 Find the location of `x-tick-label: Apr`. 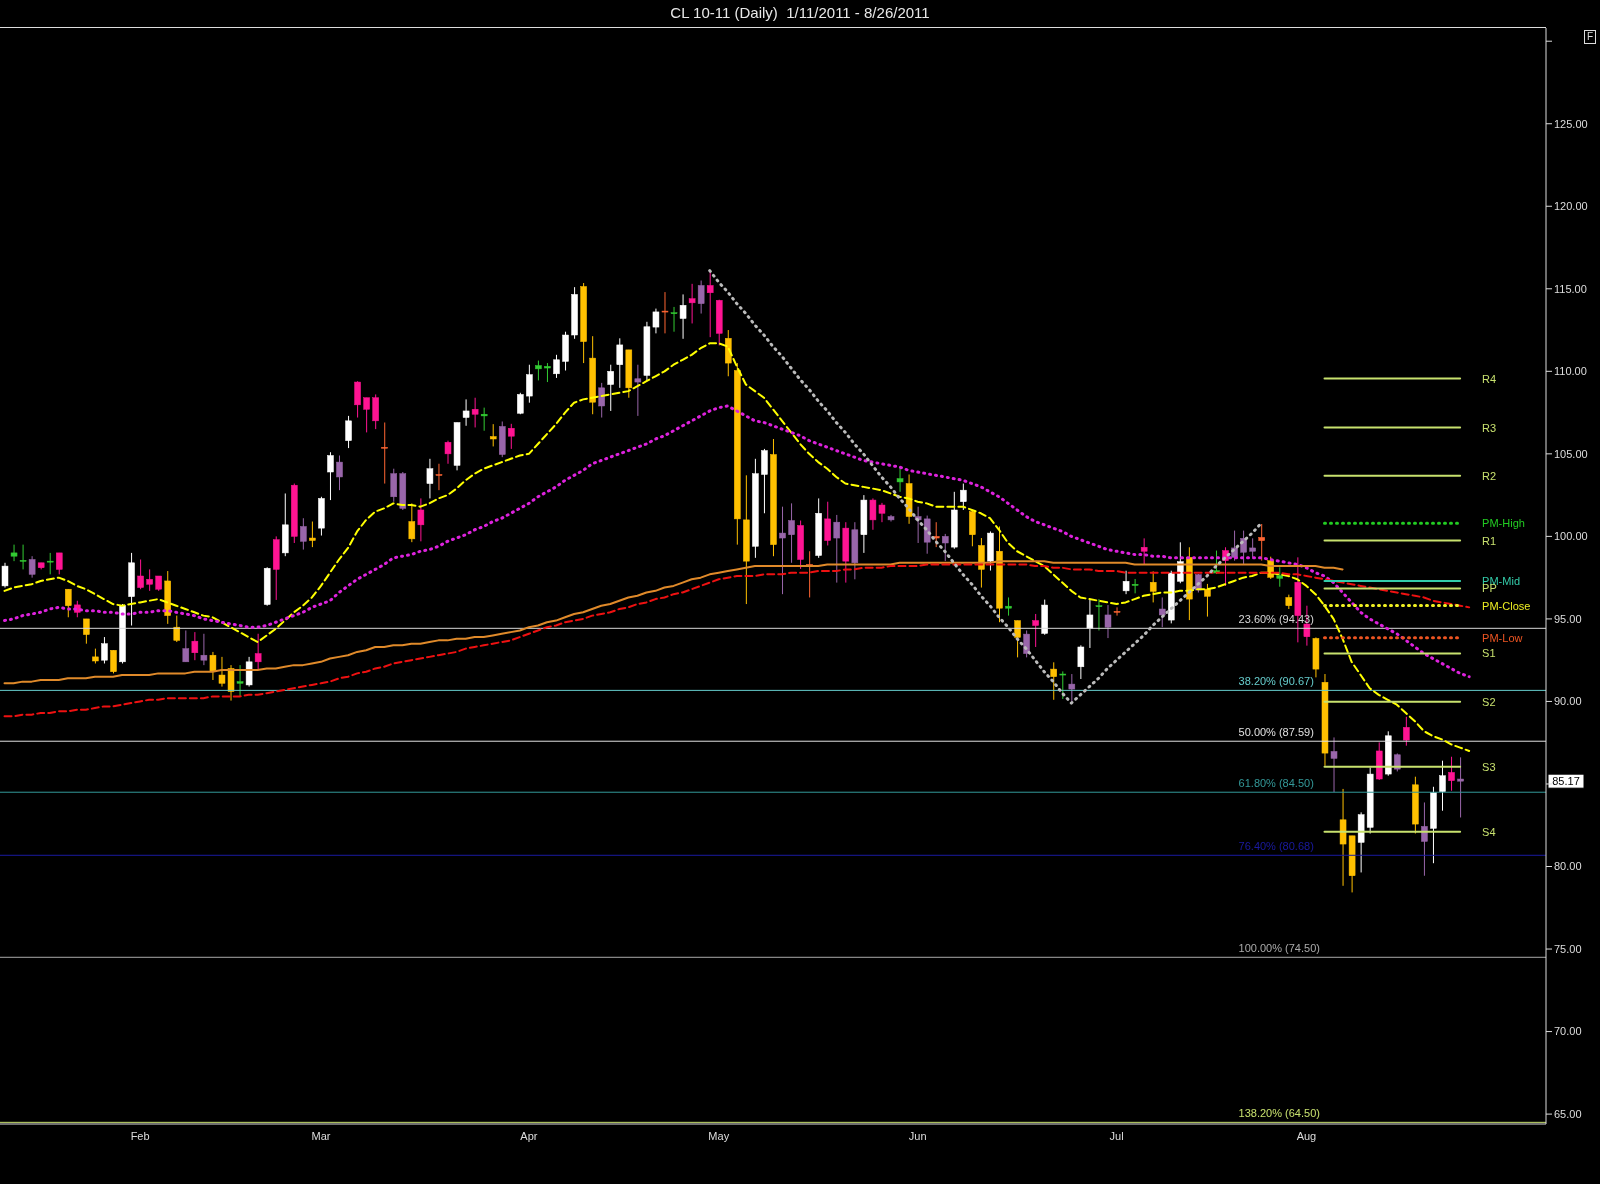

x-tick-label: Apr is located at coordinates (529, 1135).